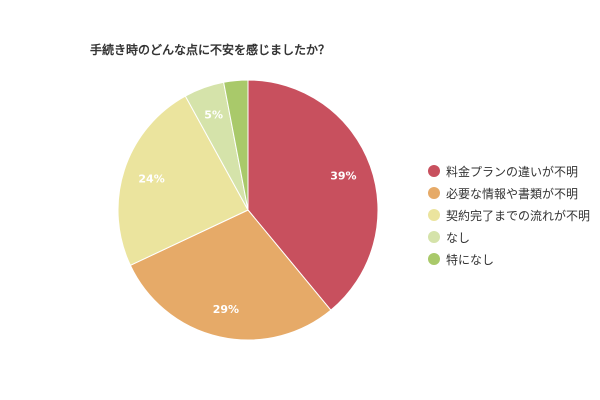  What do you see at coordinates (458, 237) in the screenshot?
I see `legend-label-4: なし` at bounding box center [458, 237].